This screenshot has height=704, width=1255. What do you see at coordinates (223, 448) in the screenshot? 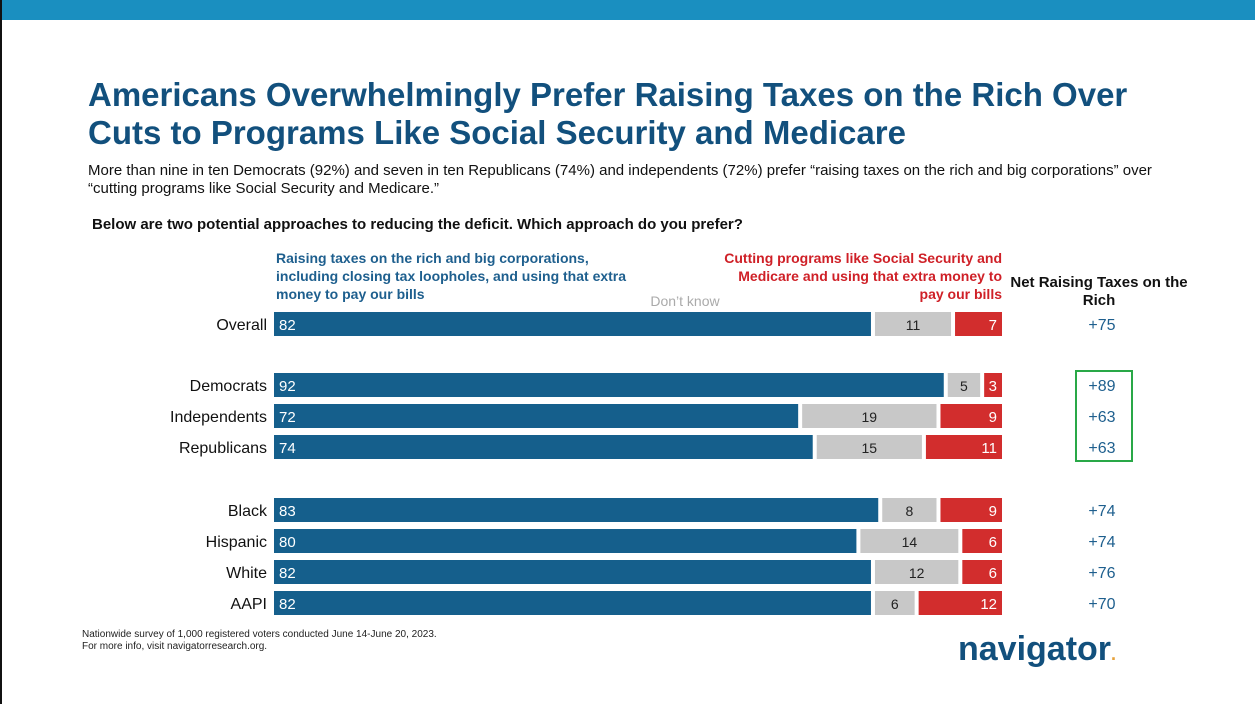
I see `category-label-republicans: Republicans` at bounding box center [223, 448].